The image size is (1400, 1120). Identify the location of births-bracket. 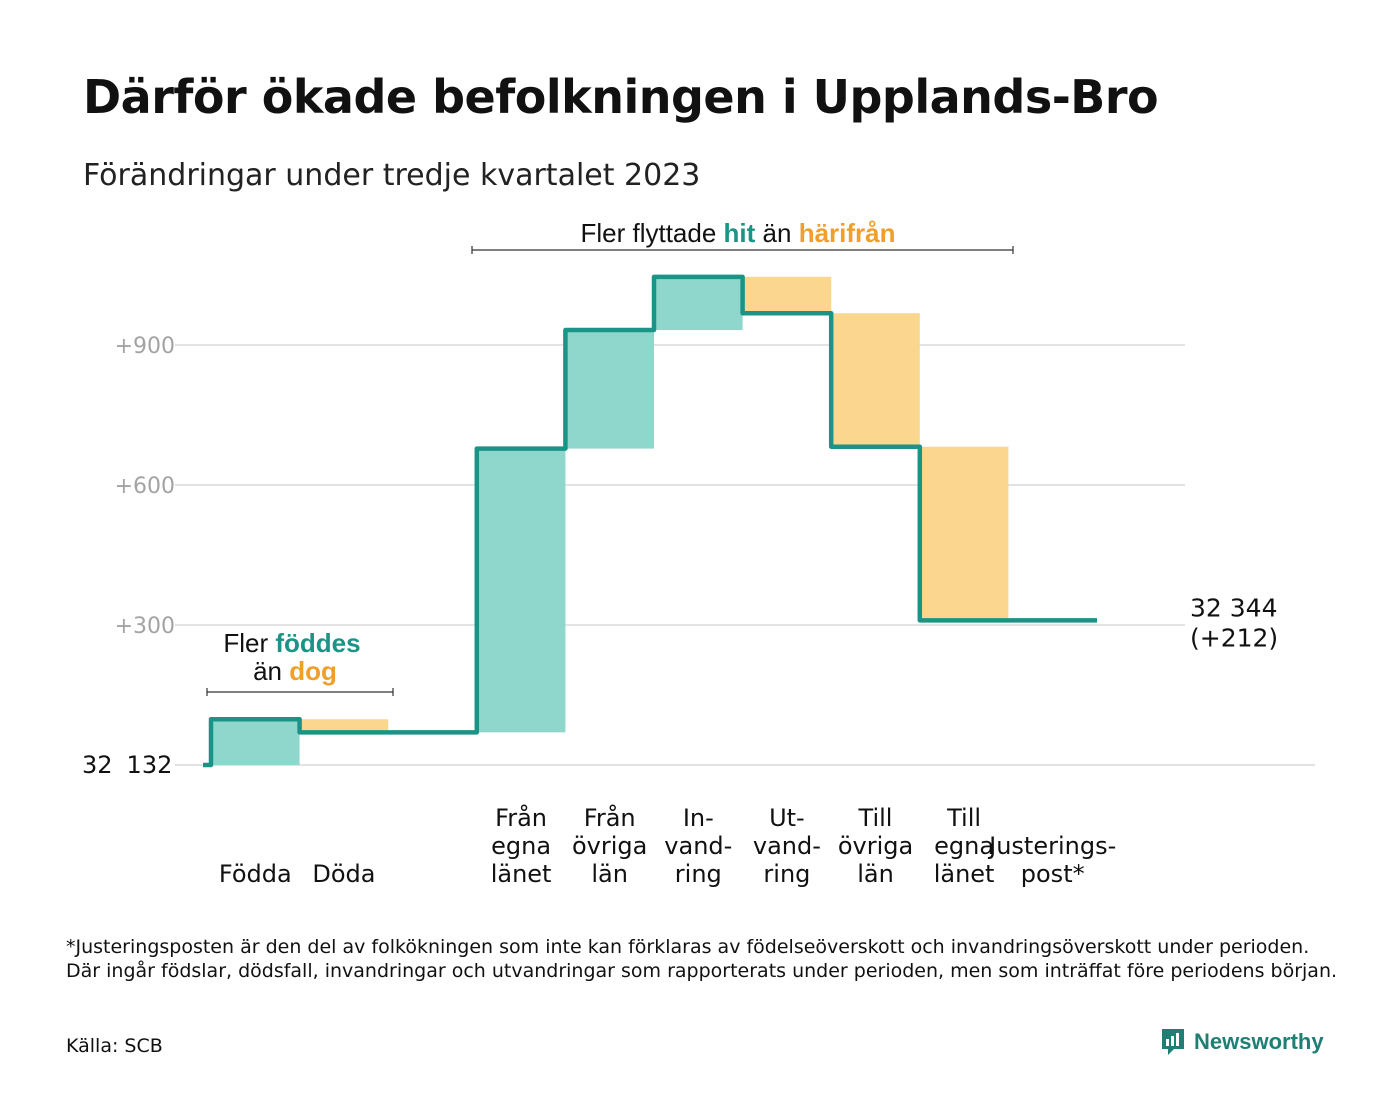
(300, 692).